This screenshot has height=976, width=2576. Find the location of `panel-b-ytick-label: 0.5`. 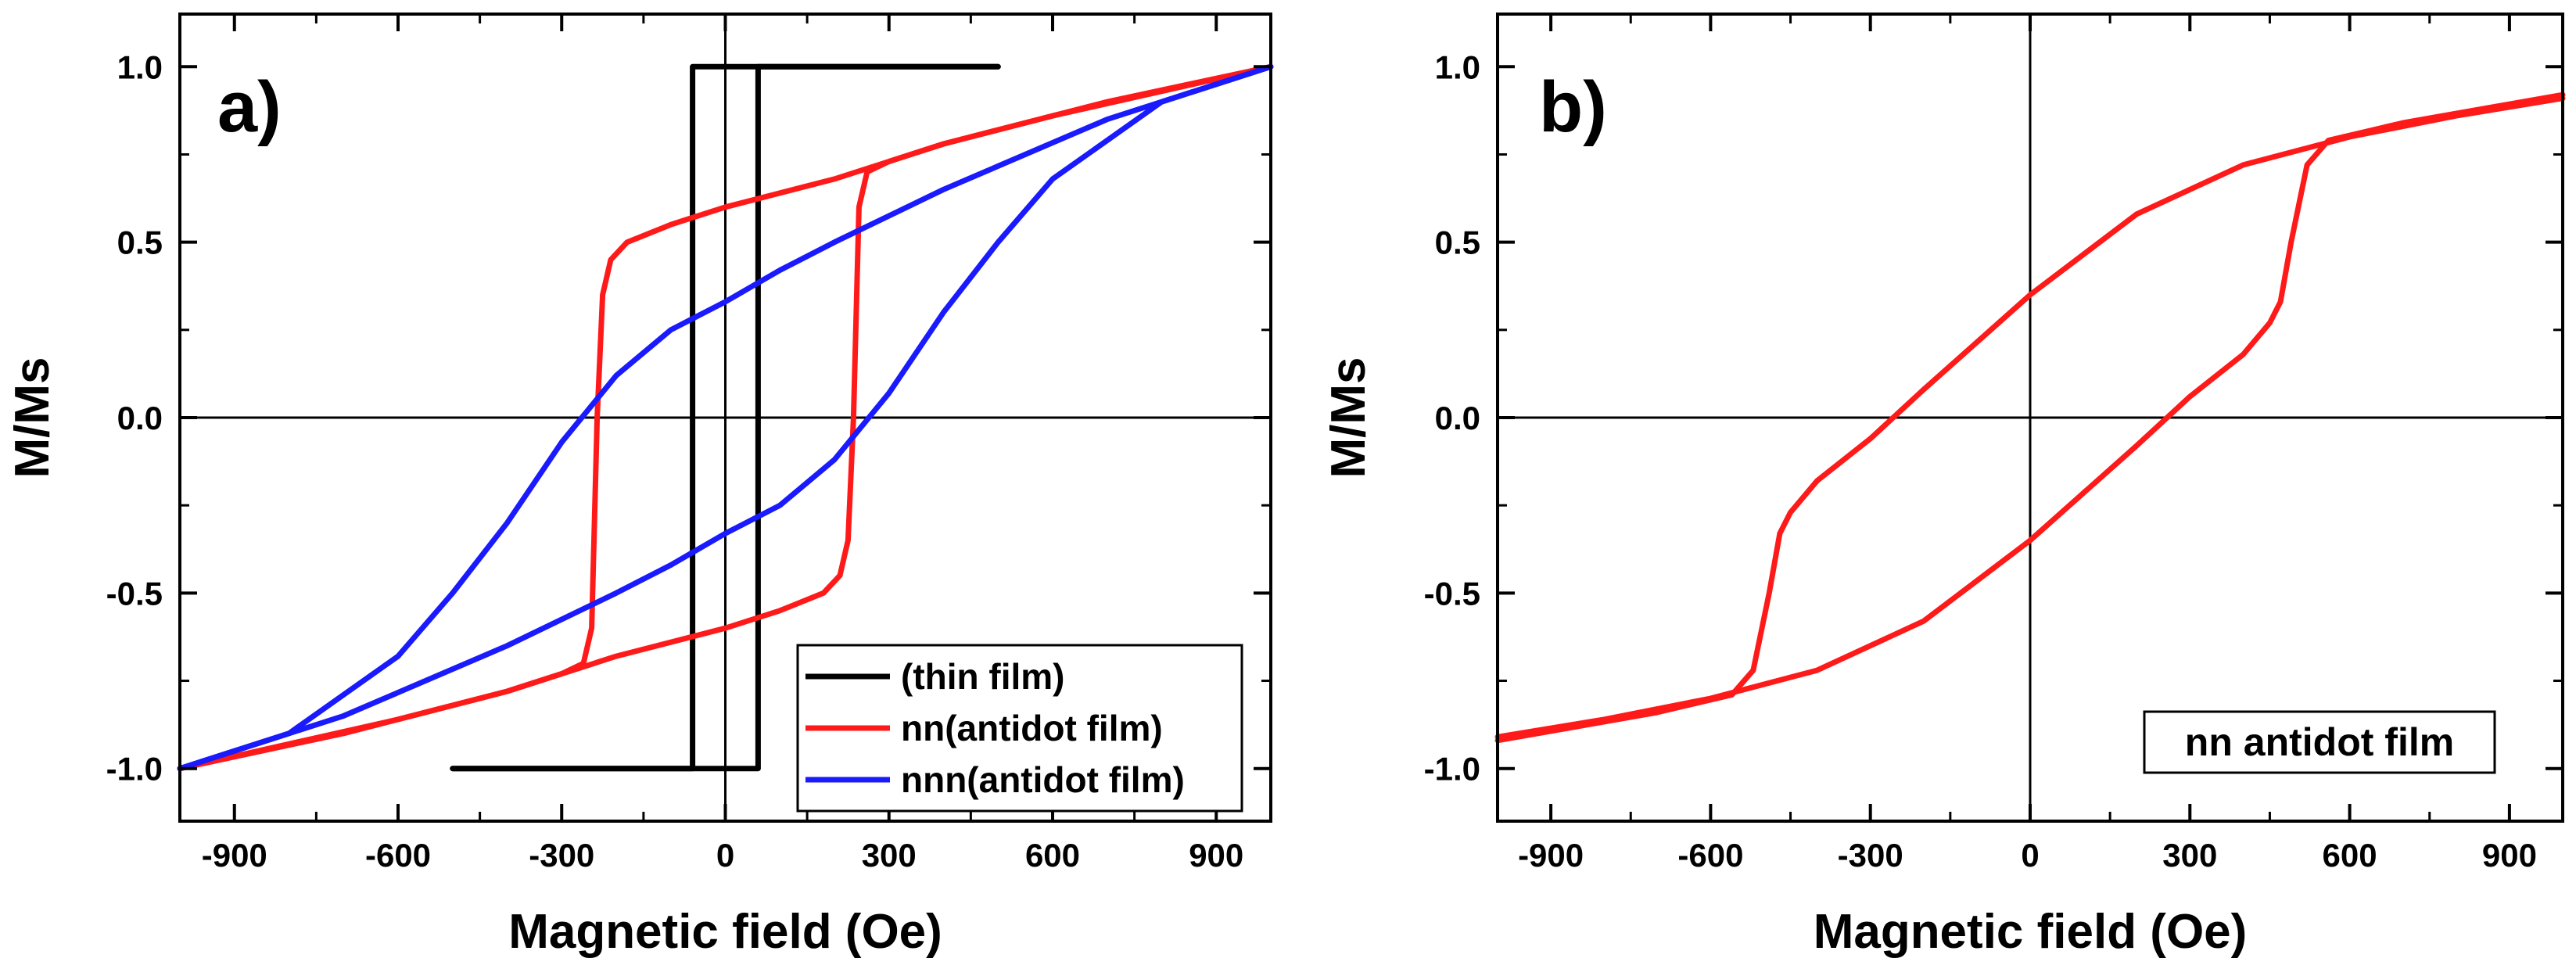

panel-b-ytick-label: 0.5 is located at coordinates (1457, 242).